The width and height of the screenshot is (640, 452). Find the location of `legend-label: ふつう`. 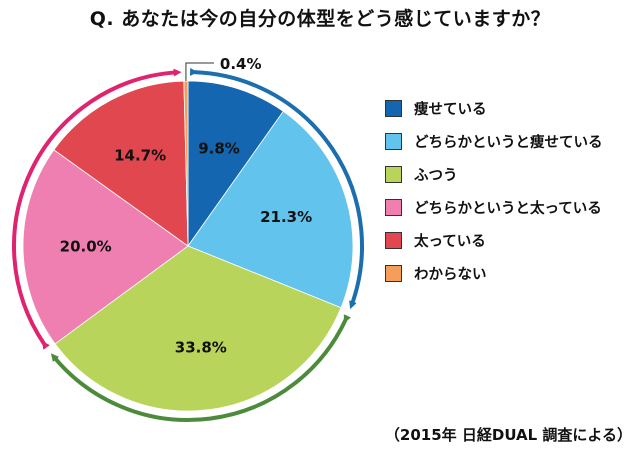

legend-label: ふつう is located at coordinates (436, 175).